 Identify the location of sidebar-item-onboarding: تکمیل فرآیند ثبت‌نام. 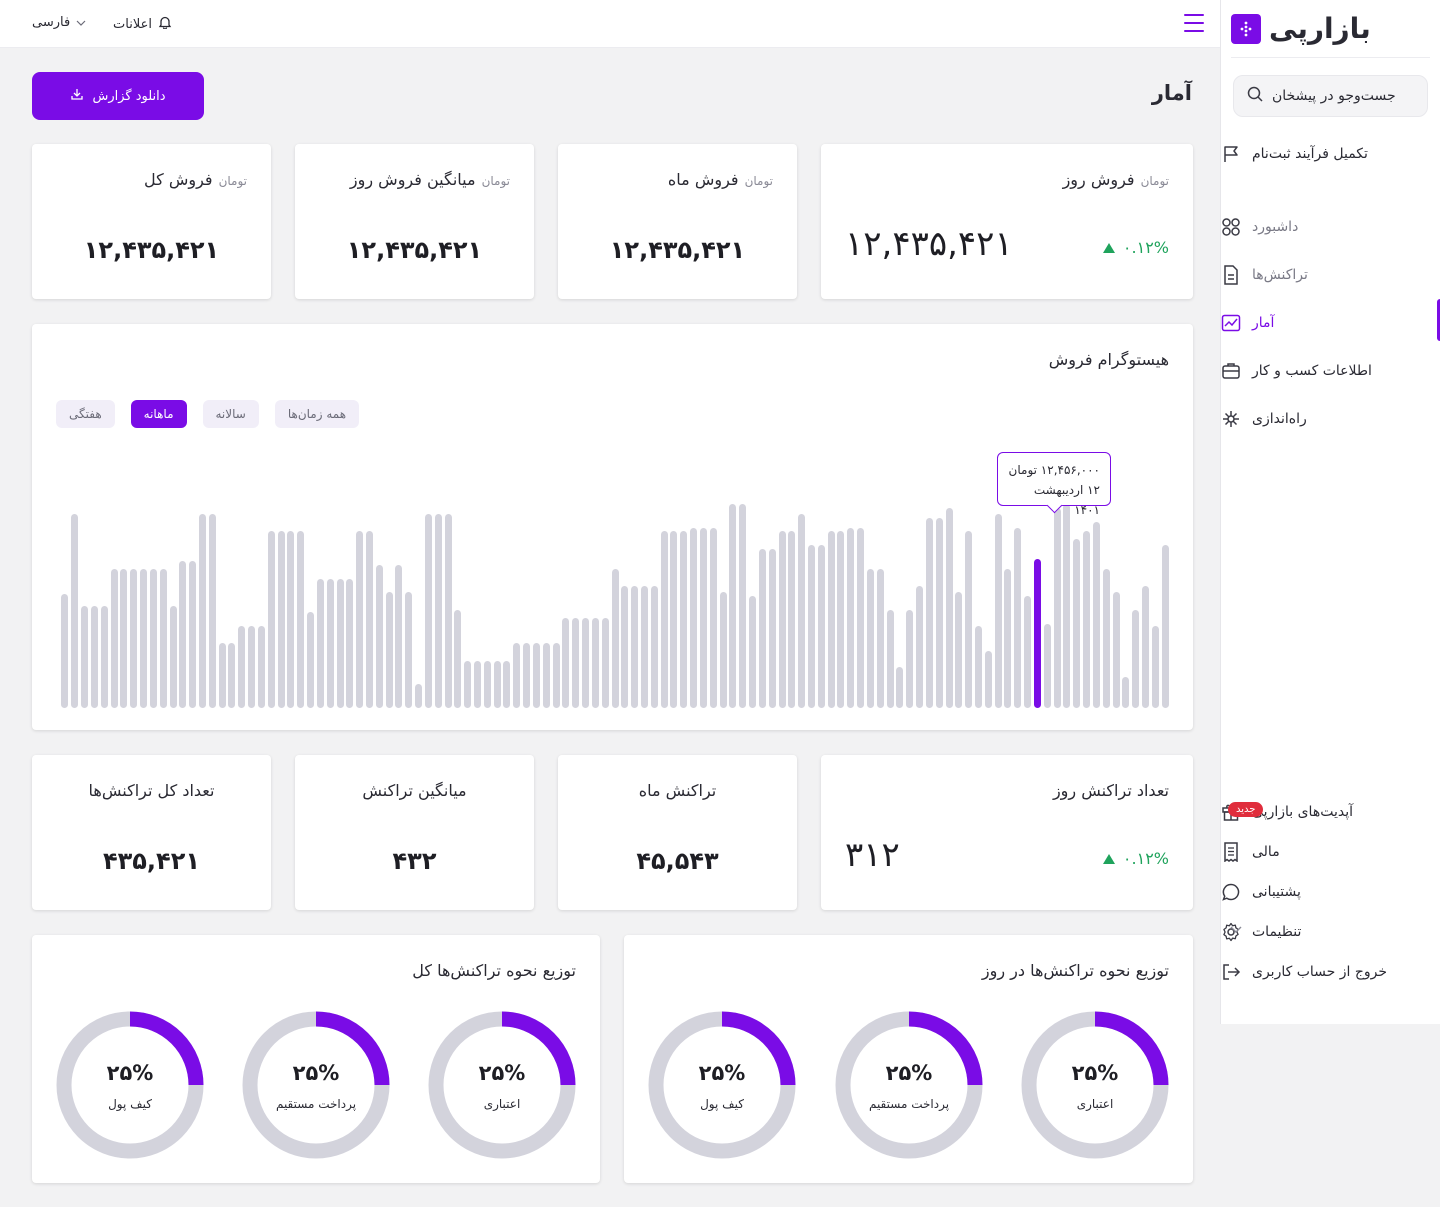
(1330, 154).